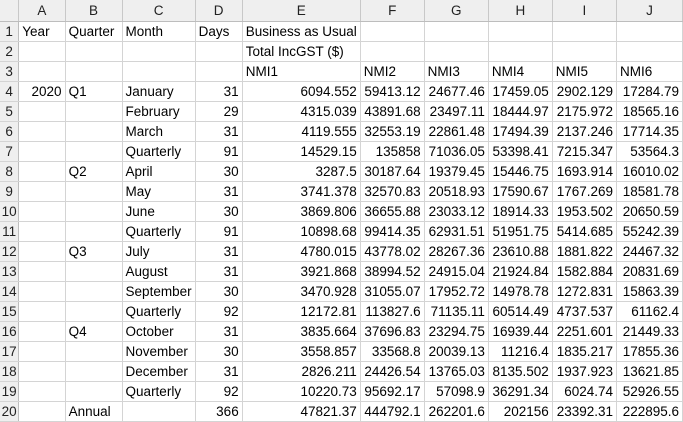  I want to click on cell-b16: Q4, so click(94, 331).